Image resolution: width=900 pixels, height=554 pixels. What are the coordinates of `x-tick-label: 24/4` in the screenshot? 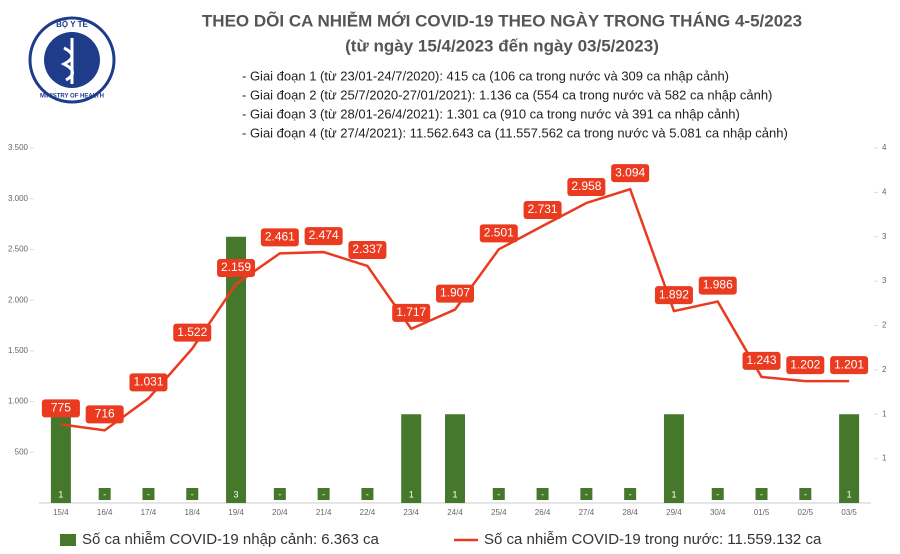 It's located at (455, 512).